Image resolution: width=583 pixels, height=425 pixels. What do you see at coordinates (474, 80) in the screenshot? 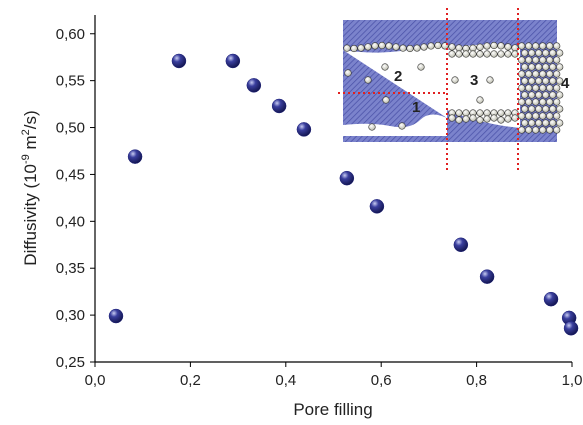
I see `inset-label: 3` at bounding box center [474, 80].